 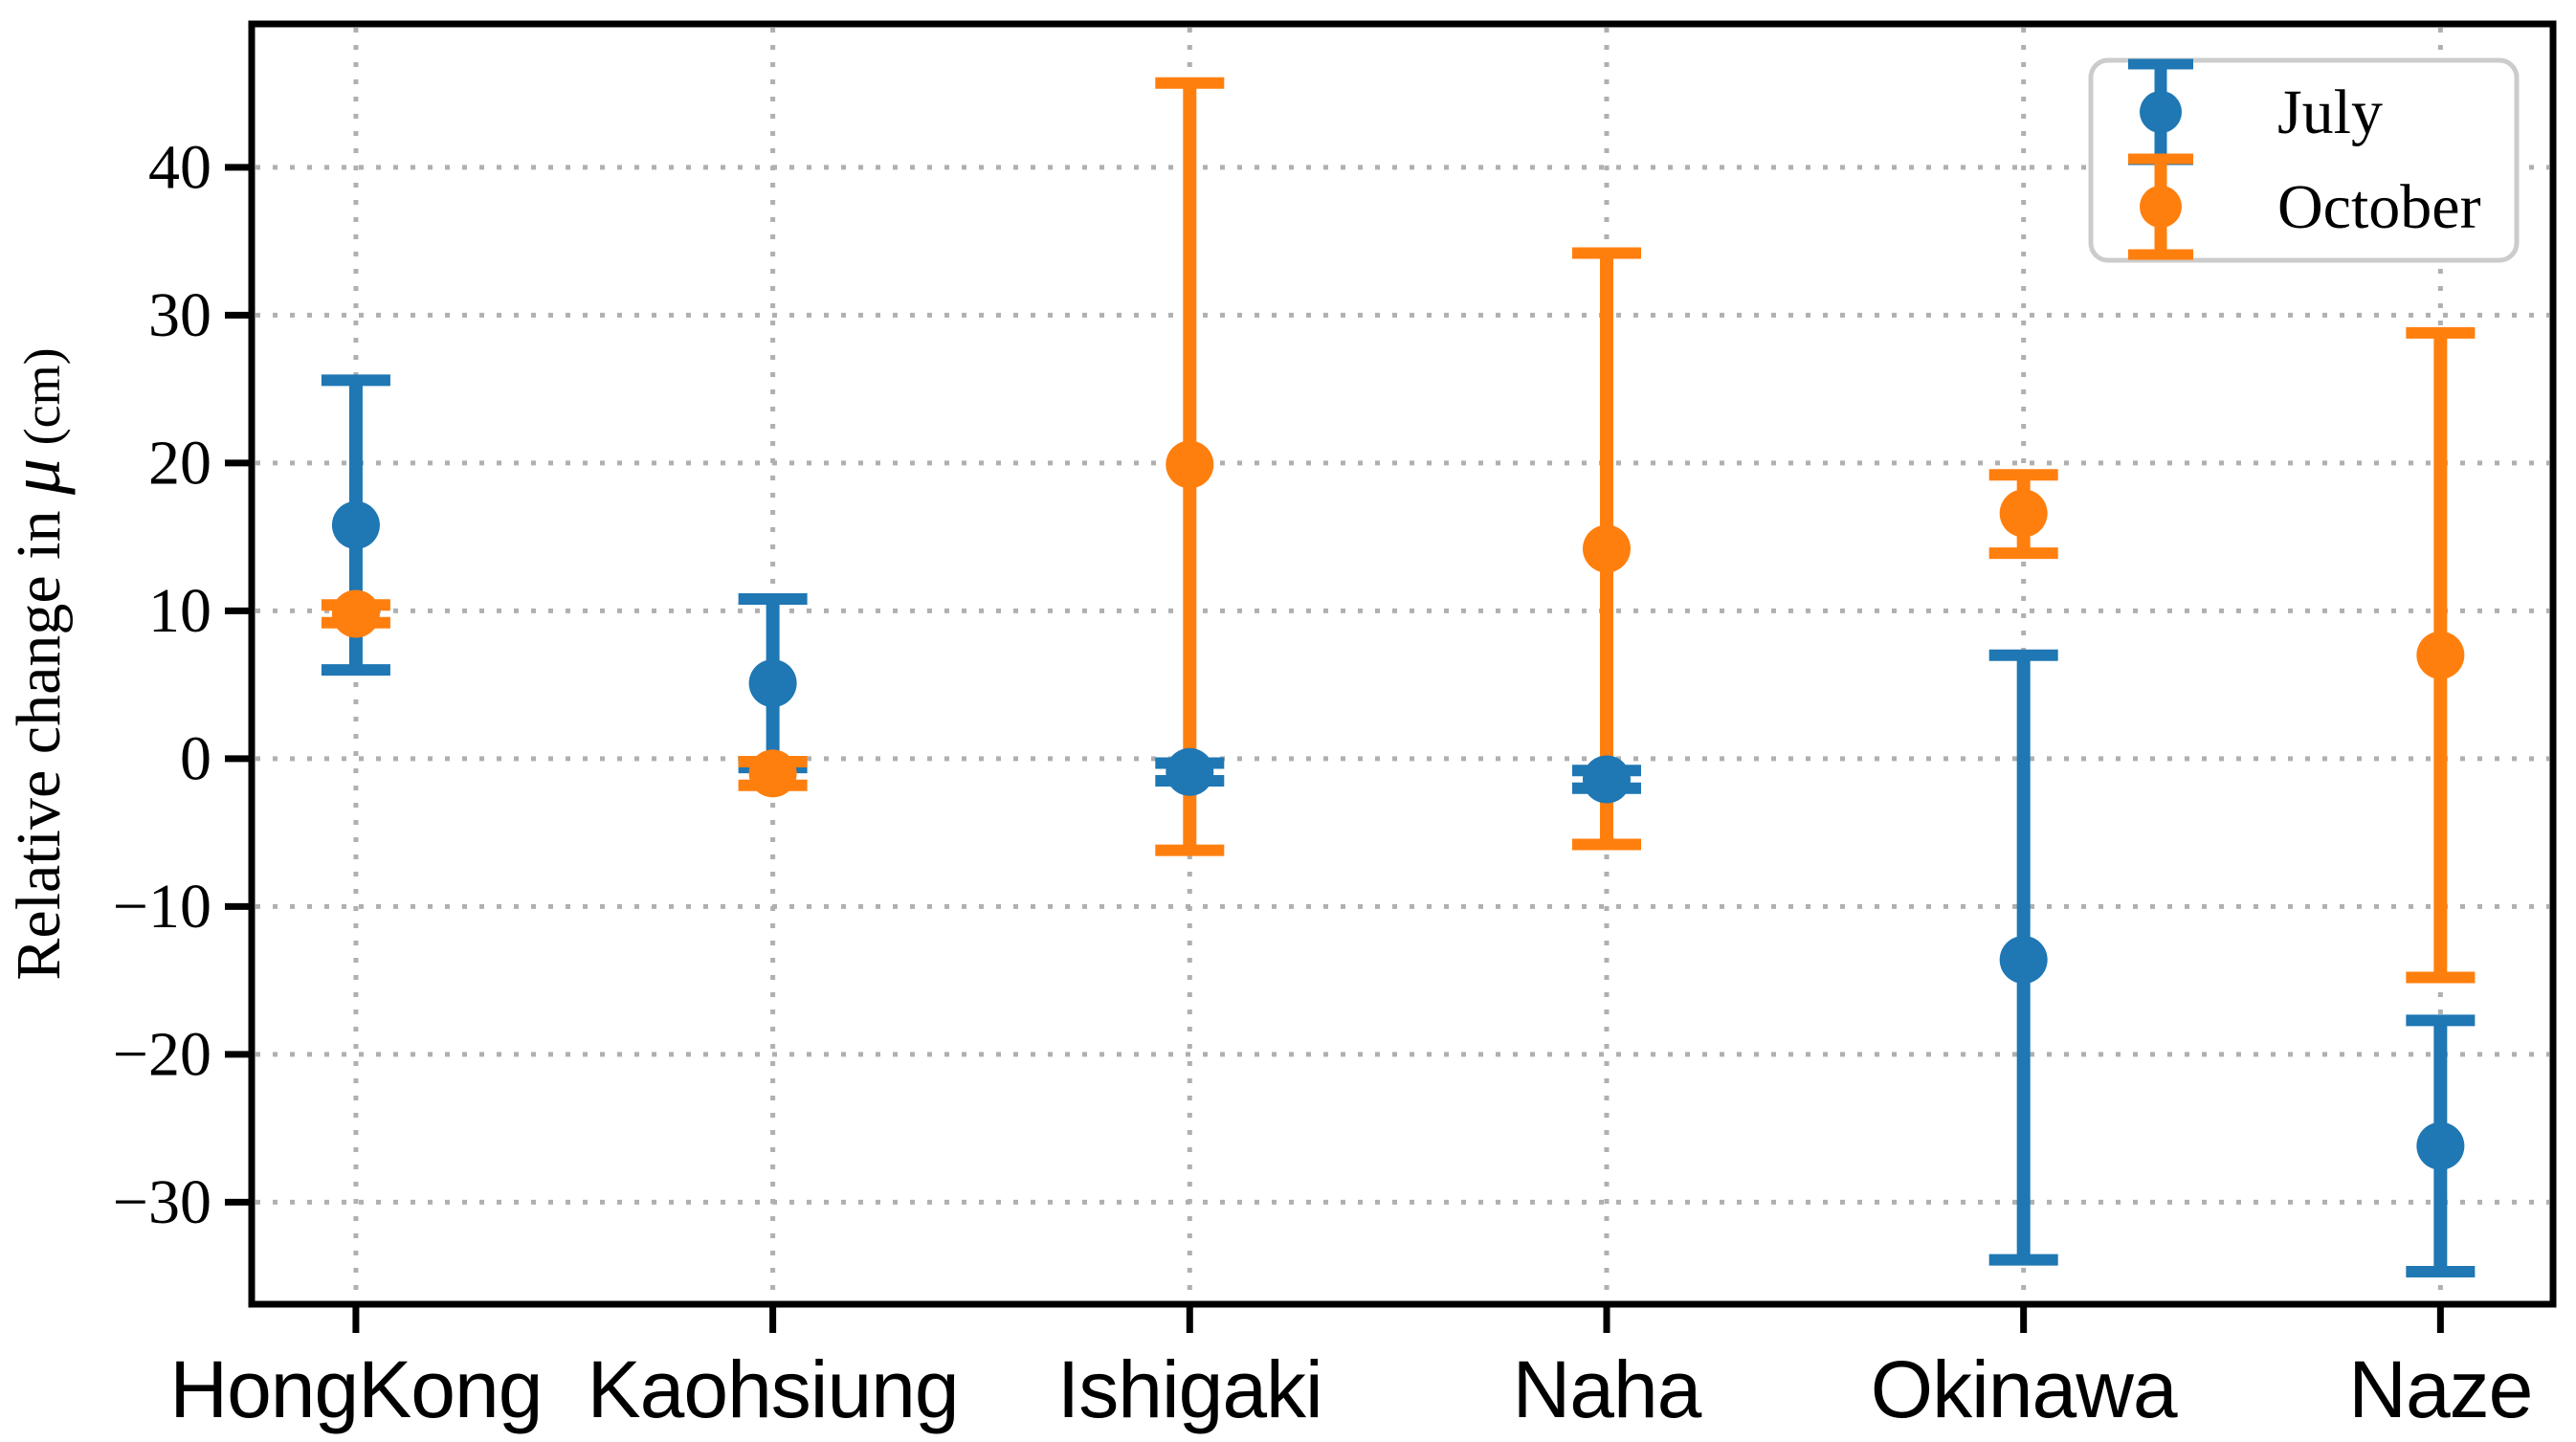 I want to click on y-tick-label: −30, so click(x=162, y=1202).